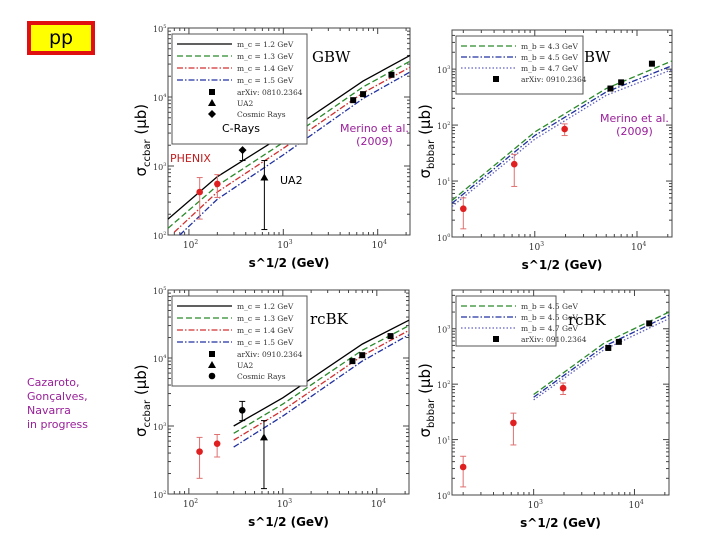 This screenshot has height=540, width=720. I want to click on legend-label: arXiv: 0810.2364, so click(270, 92).